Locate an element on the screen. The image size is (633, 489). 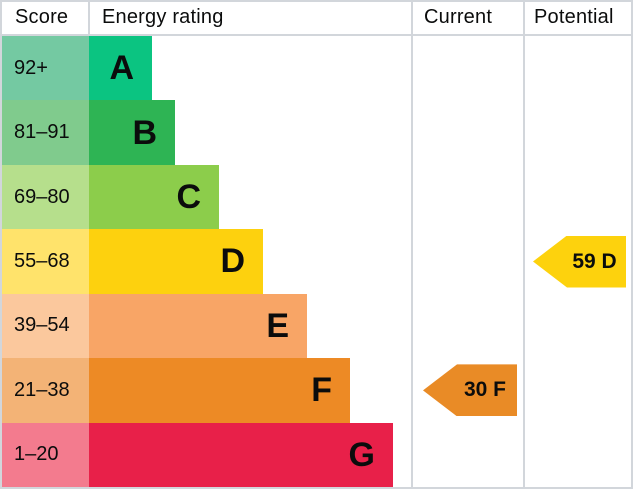
band-bar-c: C is located at coordinates (154, 197).